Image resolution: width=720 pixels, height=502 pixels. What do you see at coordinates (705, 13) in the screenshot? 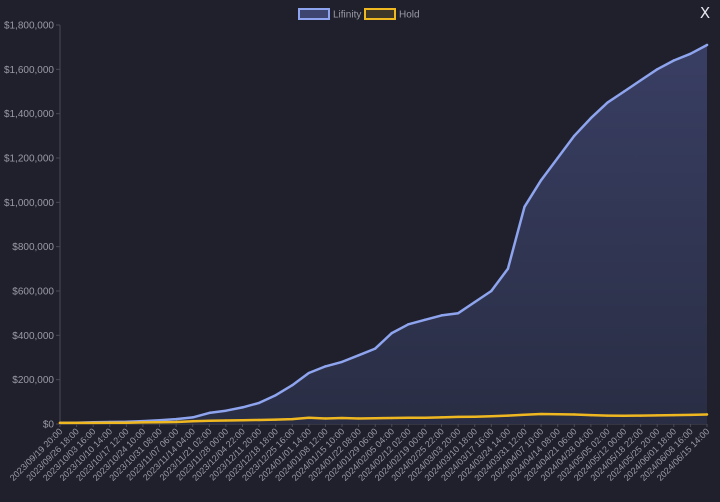
I see `close-button: X` at bounding box center [705, 13].